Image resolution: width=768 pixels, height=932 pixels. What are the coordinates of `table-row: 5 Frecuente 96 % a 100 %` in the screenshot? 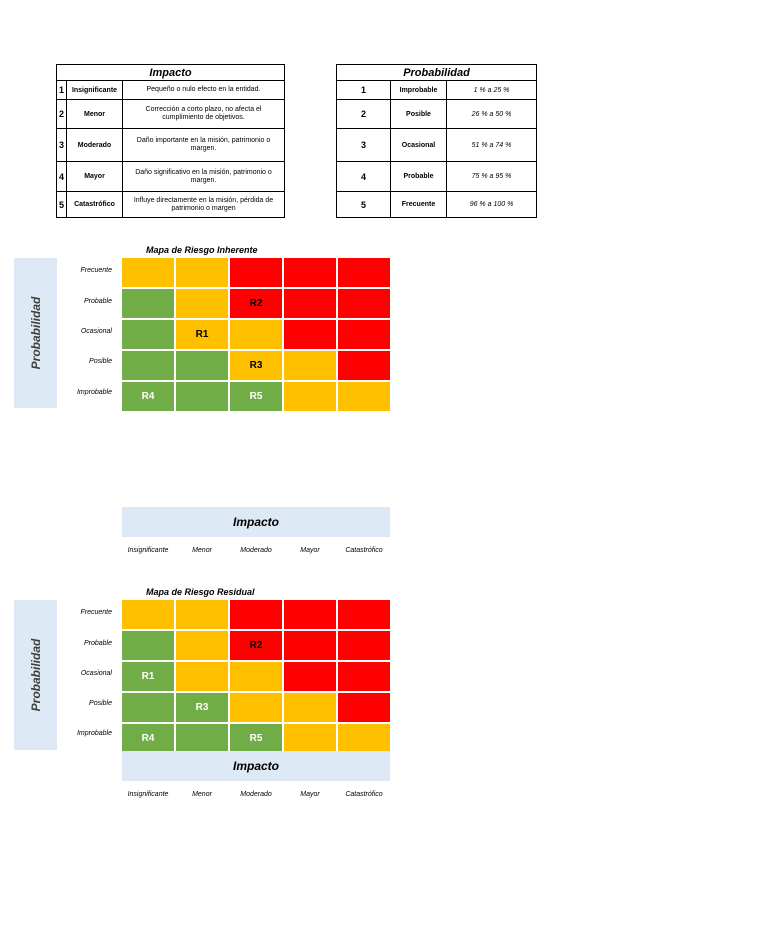 It's located at (436, 204).